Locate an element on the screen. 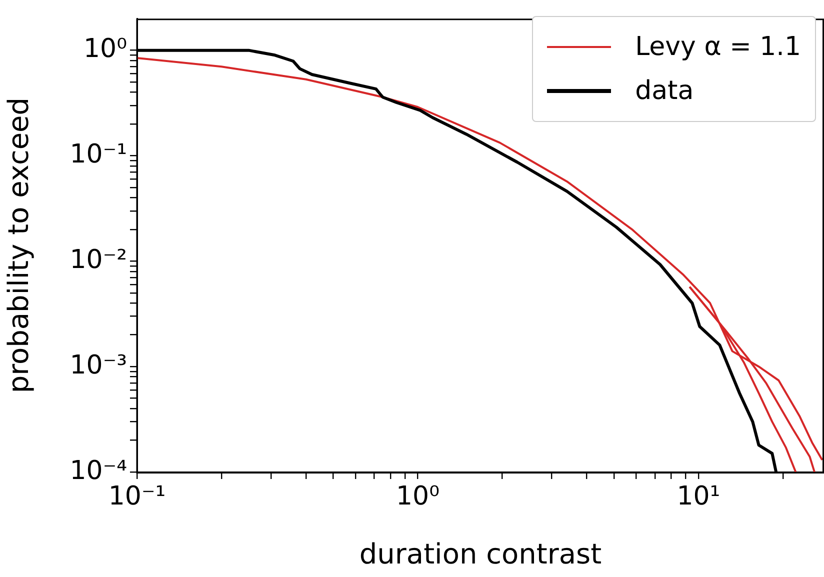  y-tick-label: 10⁻² is located at coordinates (98, 259).